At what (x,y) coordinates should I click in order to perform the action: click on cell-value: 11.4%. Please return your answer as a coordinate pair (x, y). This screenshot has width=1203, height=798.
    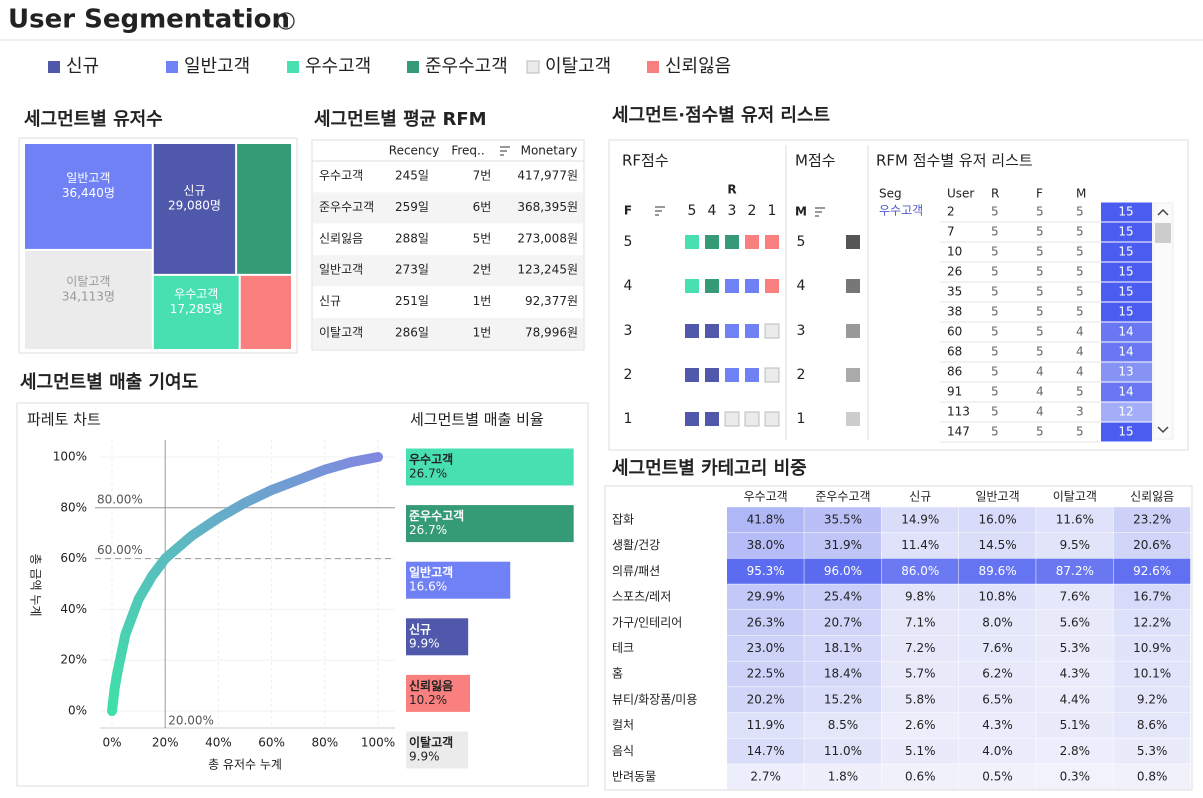
    Looking at the image, I should click on (920, 545).